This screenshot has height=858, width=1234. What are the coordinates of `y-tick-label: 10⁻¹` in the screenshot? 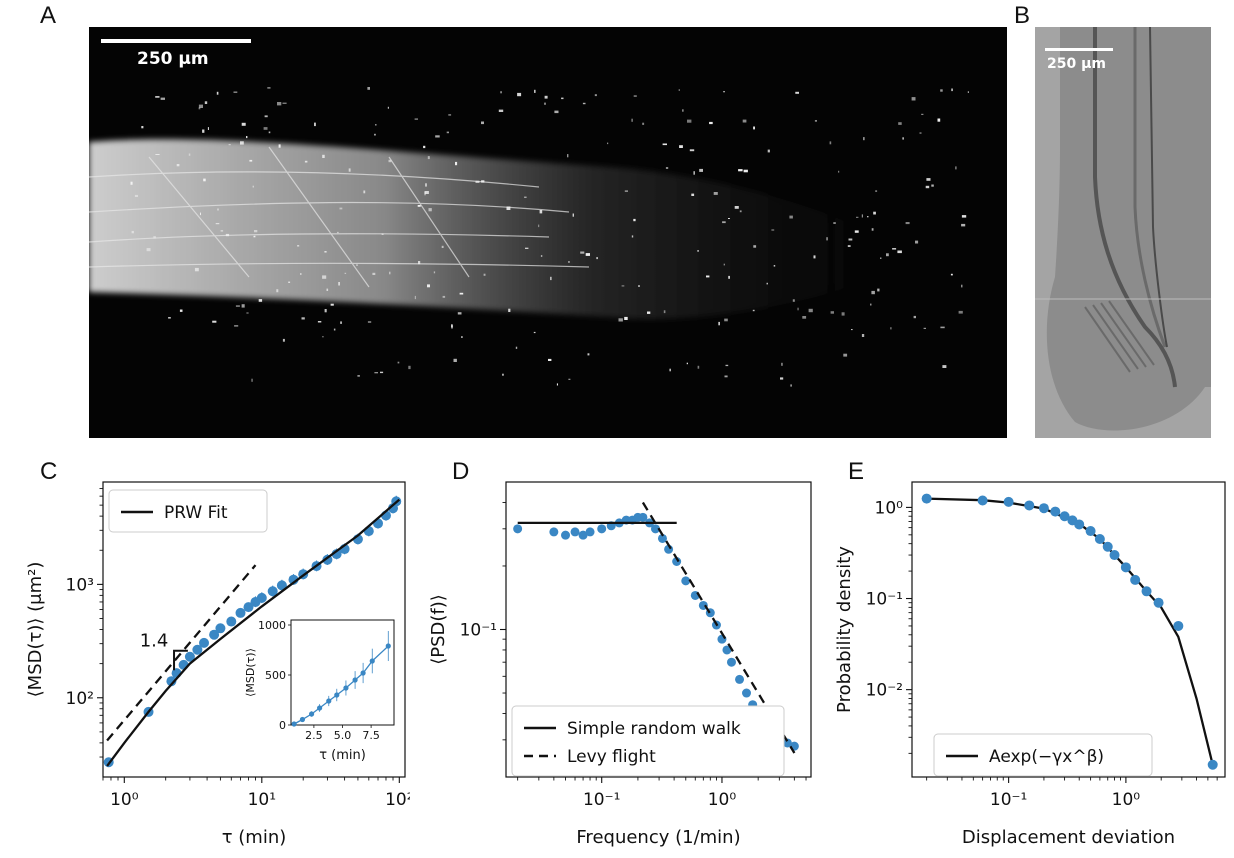 It's located at (884, 600).